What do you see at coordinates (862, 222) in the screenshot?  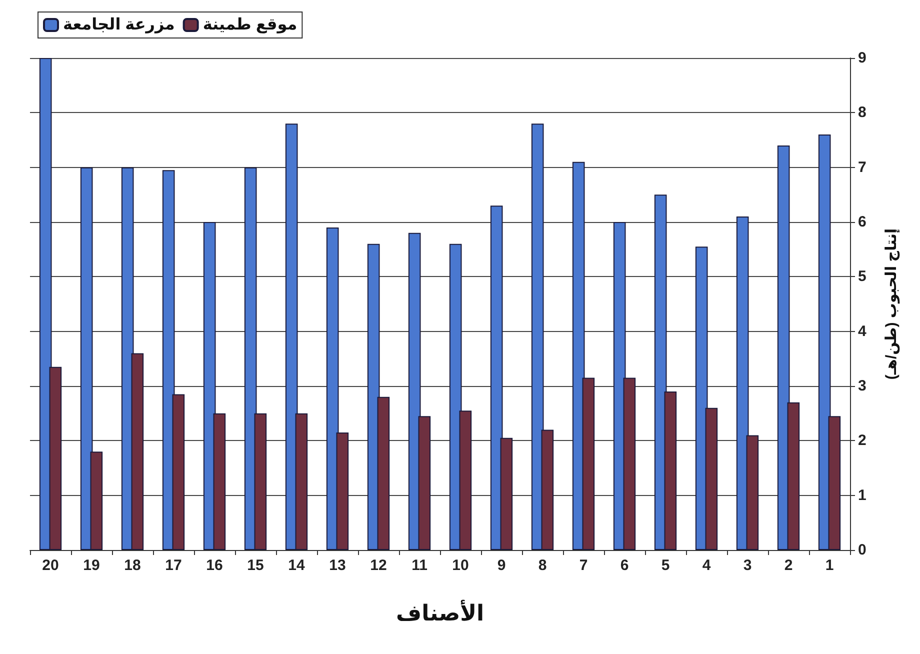 I see `y-tick-label: 6` at bounding box center [862, 222].